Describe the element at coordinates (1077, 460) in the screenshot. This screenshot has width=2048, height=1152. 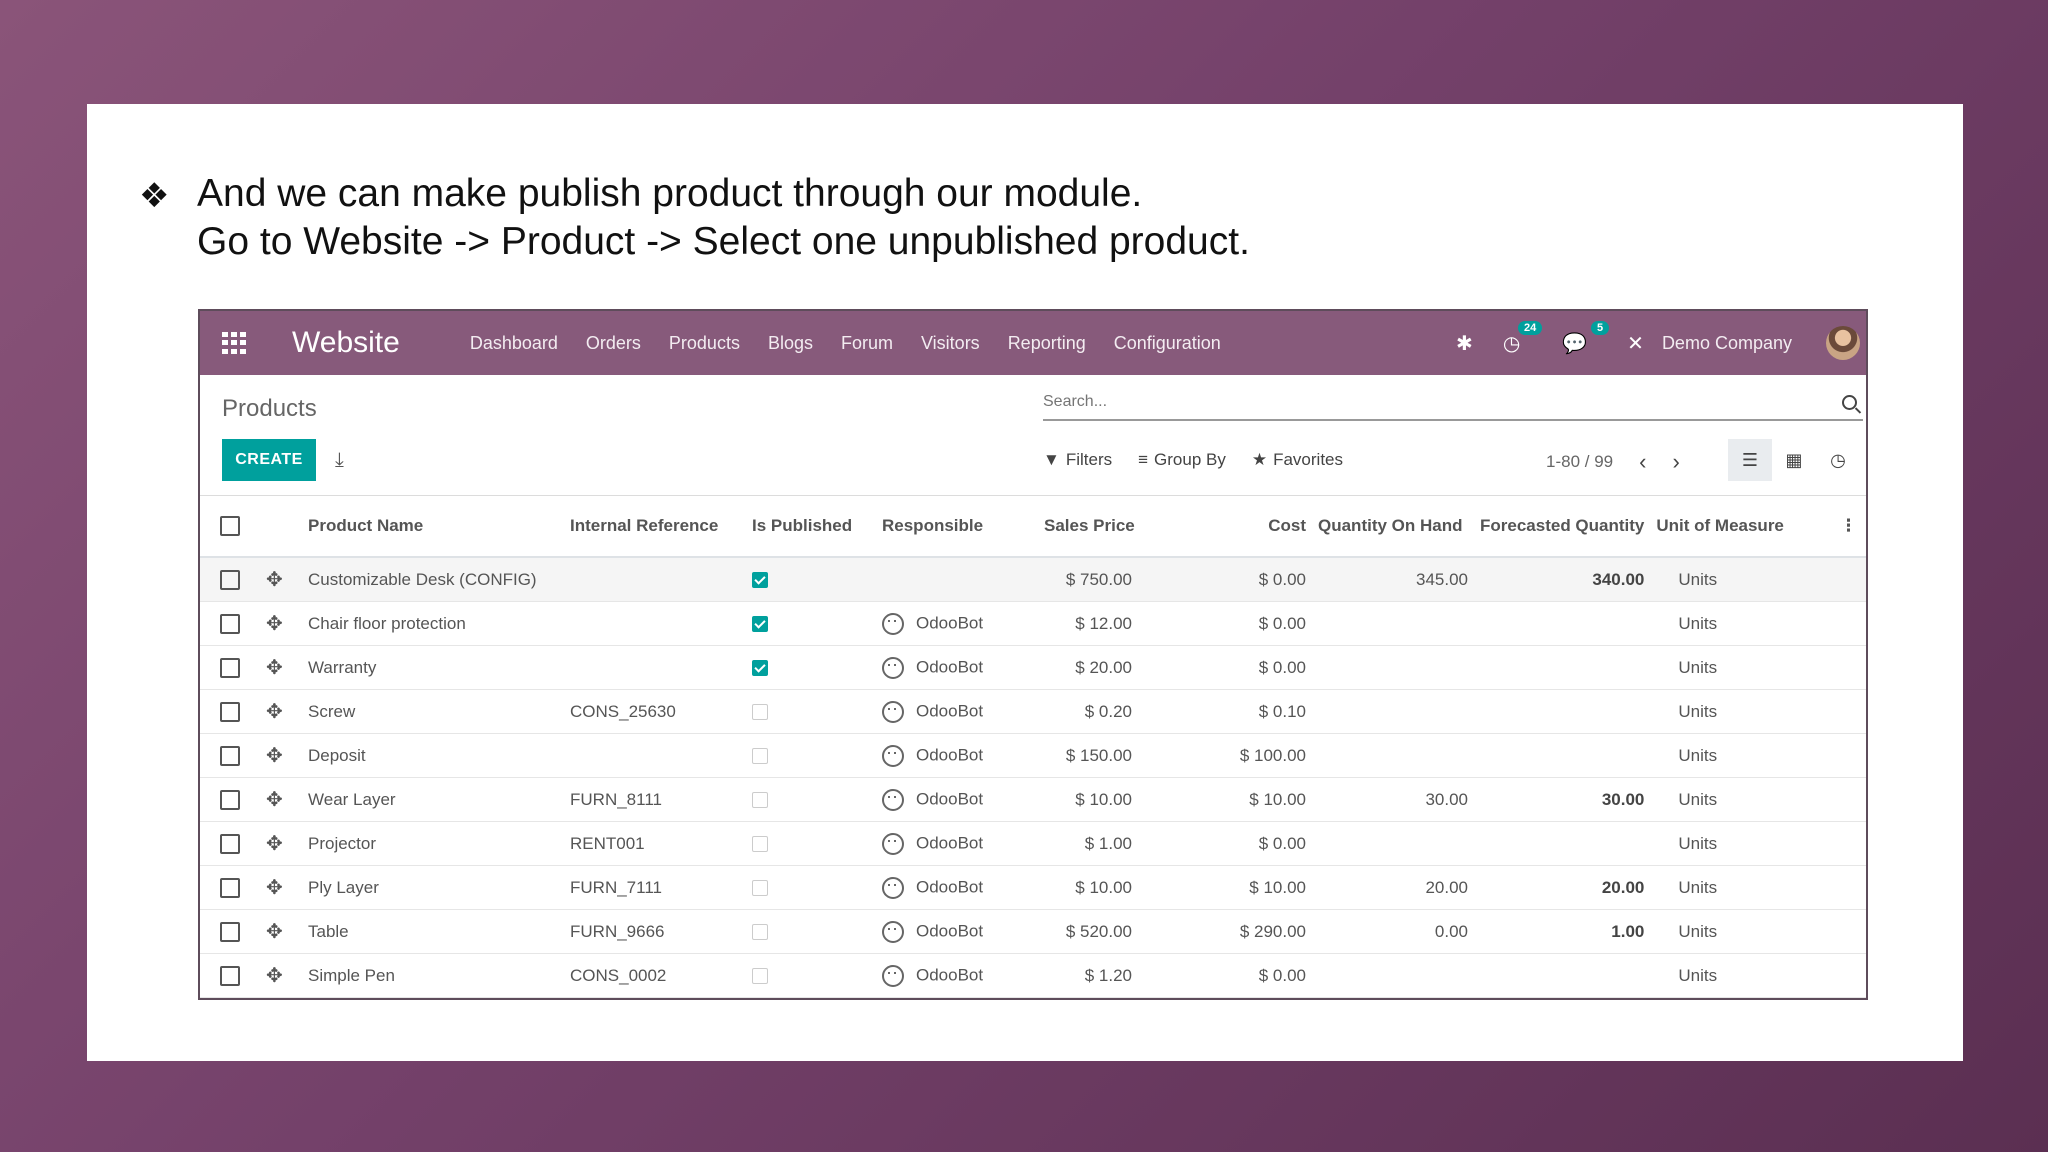
I see `filters-button: ▼ Filters` at that location.